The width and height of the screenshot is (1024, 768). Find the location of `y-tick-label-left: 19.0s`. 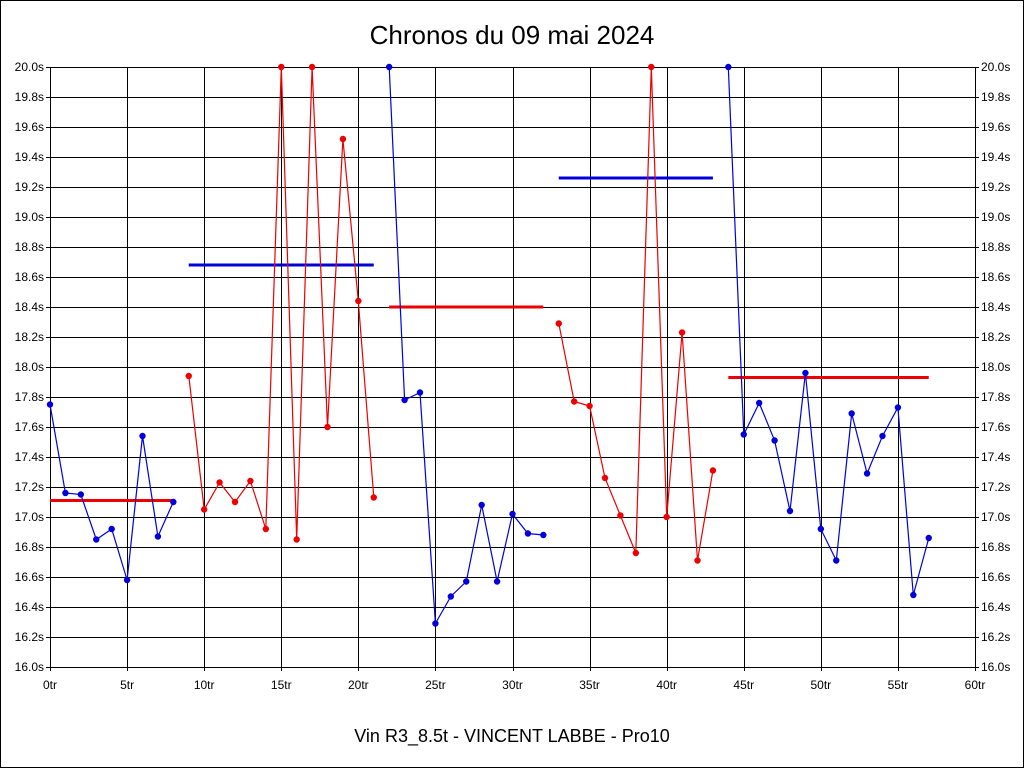

y-tick-label-left: 19.0s is located at coordinates (29, 217).